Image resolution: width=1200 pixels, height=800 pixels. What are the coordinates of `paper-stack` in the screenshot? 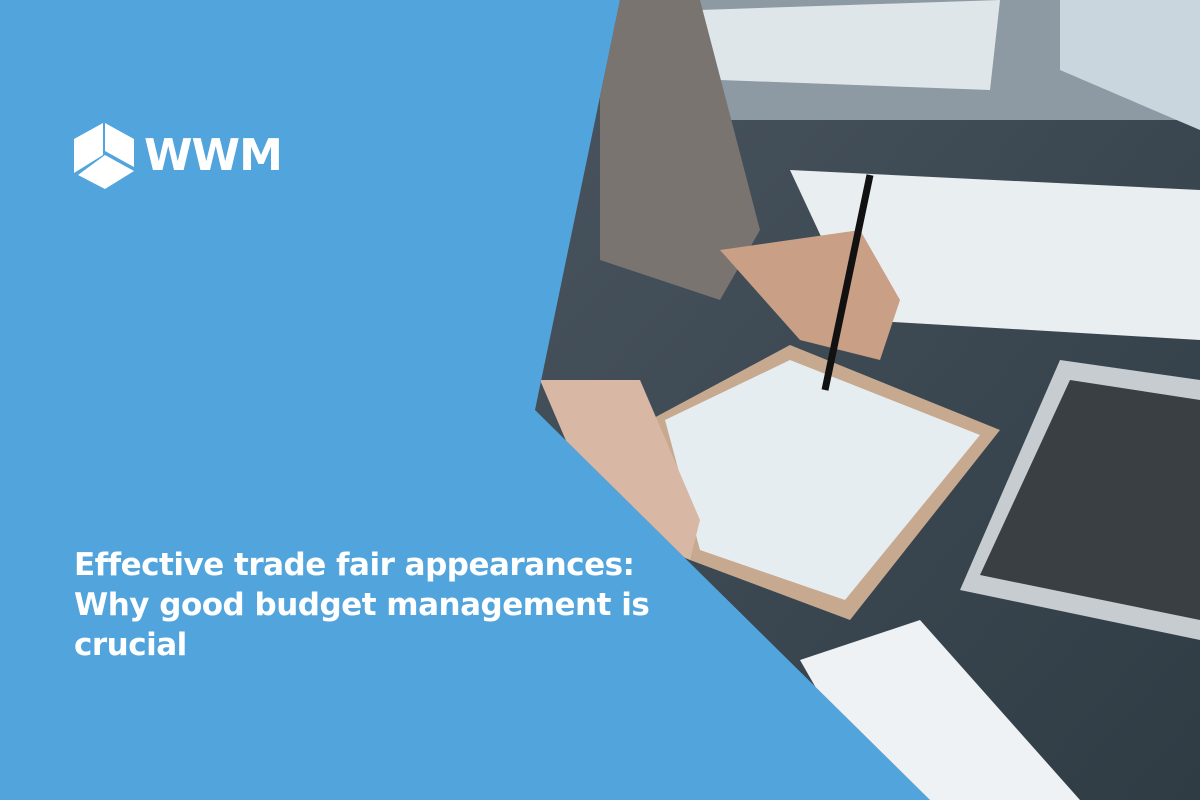 It's located at (850, 45).